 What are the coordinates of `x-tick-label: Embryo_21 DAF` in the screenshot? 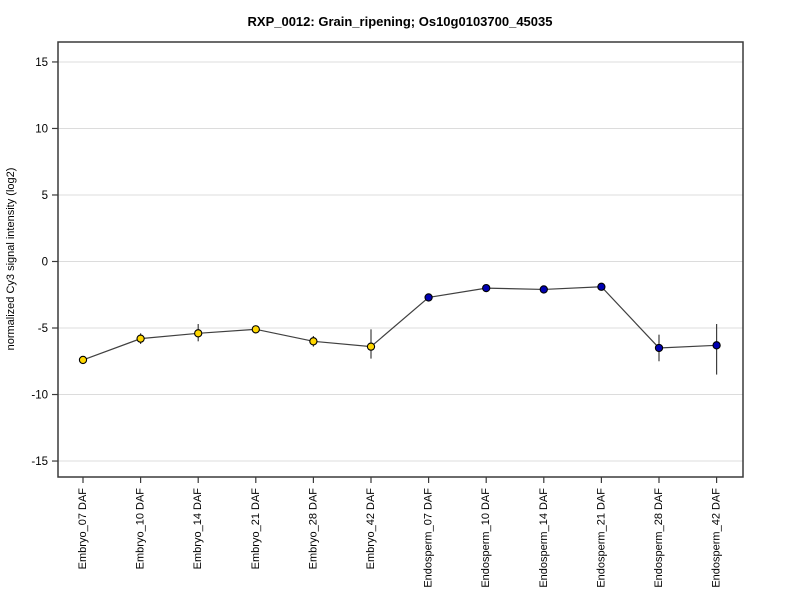 It's located at (256, 529).